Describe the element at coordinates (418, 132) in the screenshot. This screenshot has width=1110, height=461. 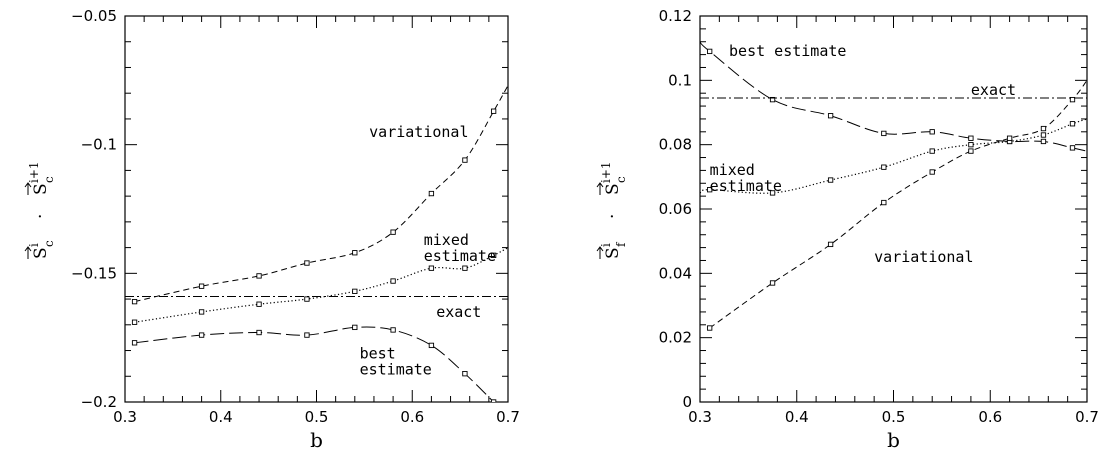
I see `series-annotation-1: variational` at that location.